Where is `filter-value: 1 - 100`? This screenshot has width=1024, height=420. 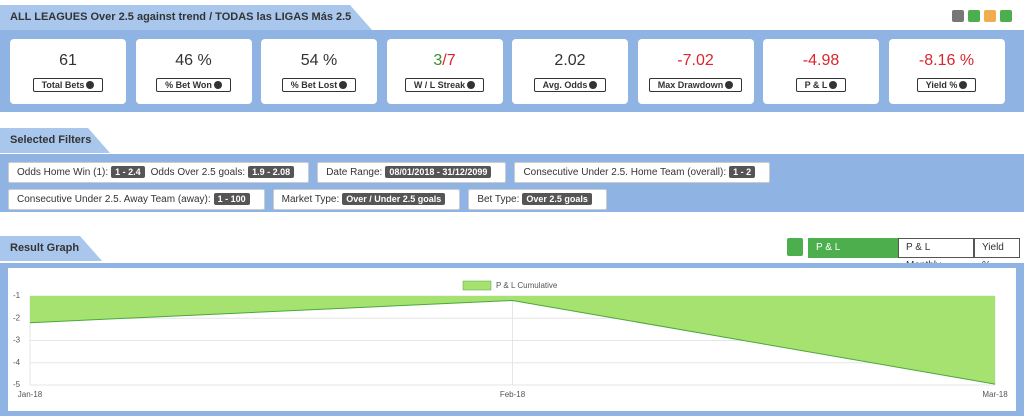 filter-value: 1 - 100 is located at coordinates (231, 199).